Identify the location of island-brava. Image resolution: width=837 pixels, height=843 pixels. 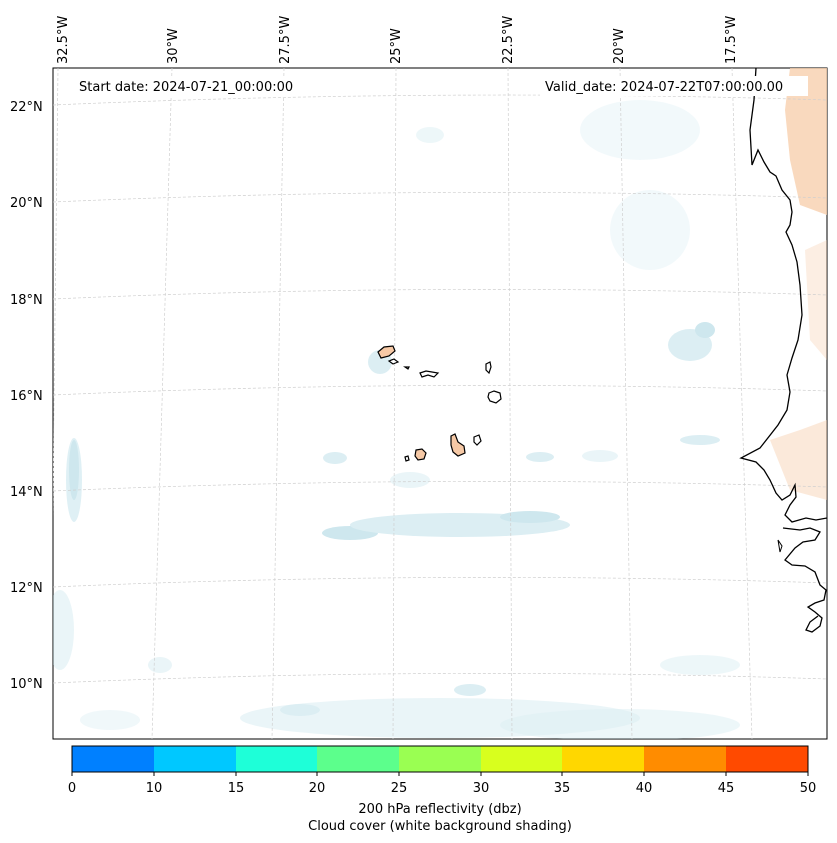
(407, 458).